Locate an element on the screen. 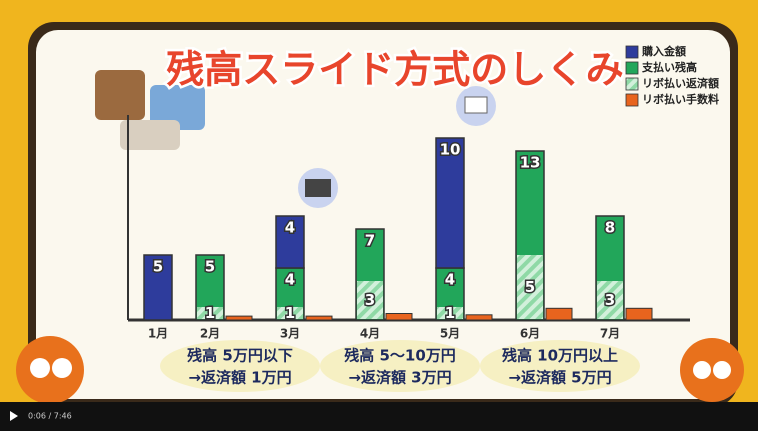 This screenshot has width=758, height=431. play-button is located at coordinates (14, 416).